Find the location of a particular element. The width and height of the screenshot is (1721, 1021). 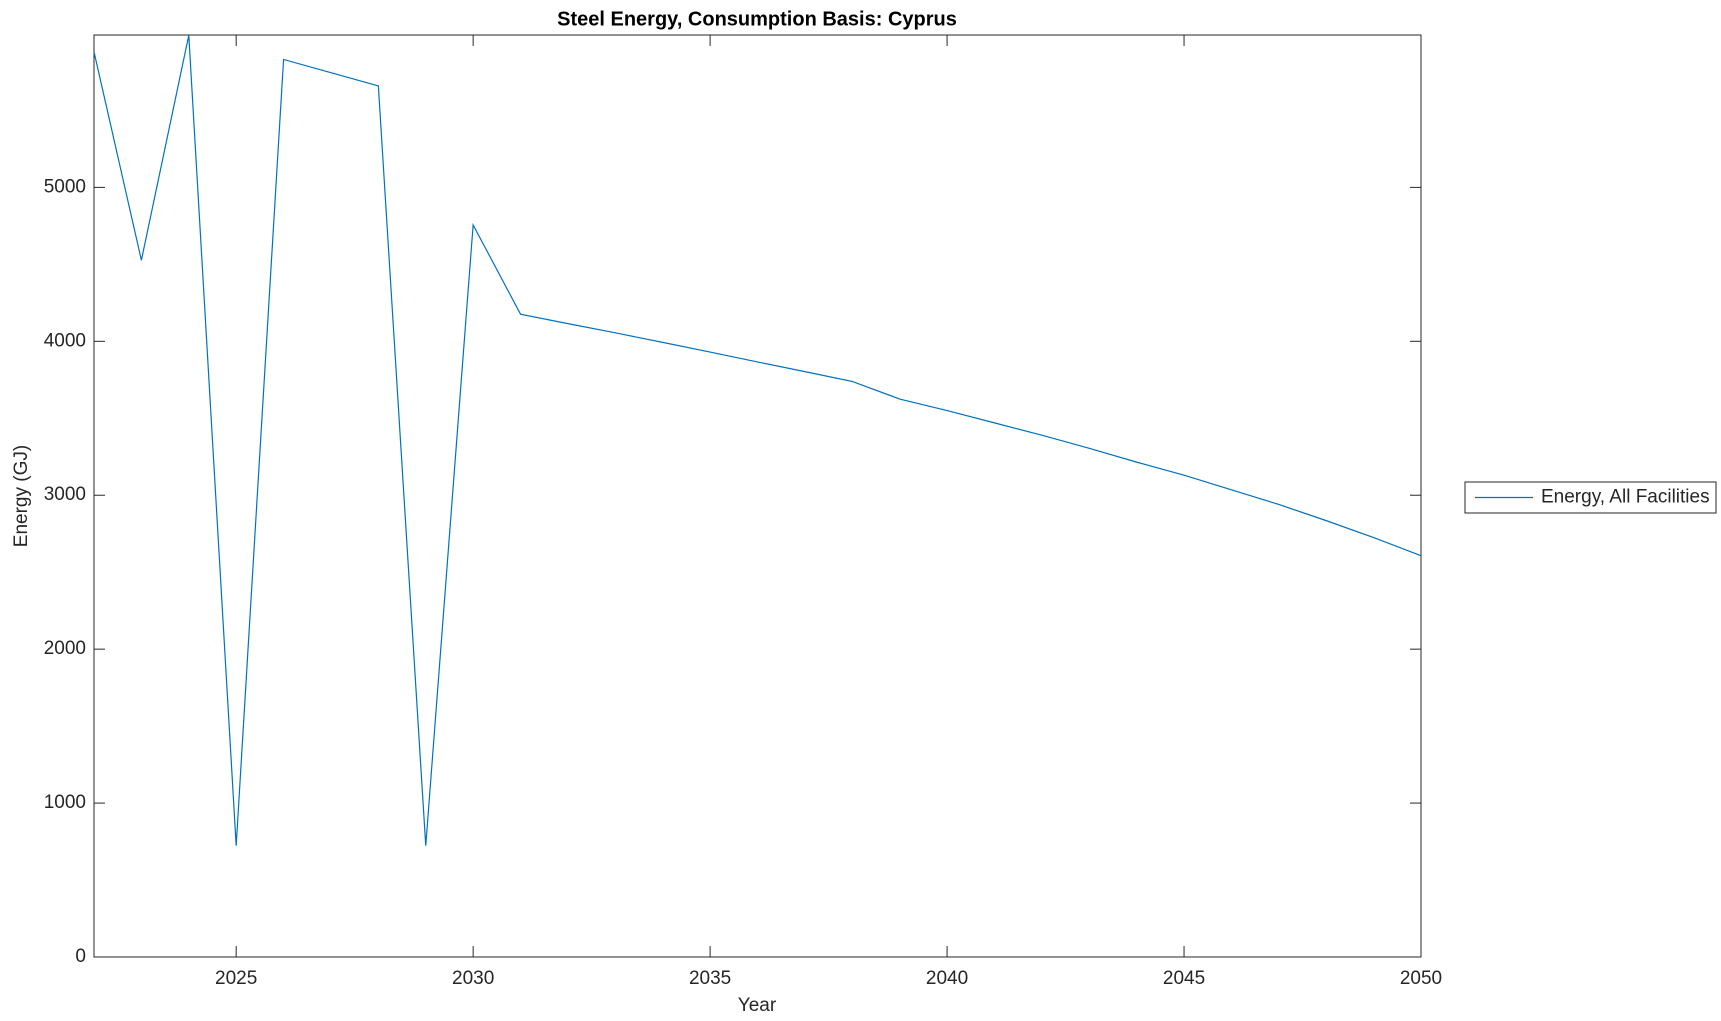

y-tick-label: 1000 is located at coordinates (65, 802).